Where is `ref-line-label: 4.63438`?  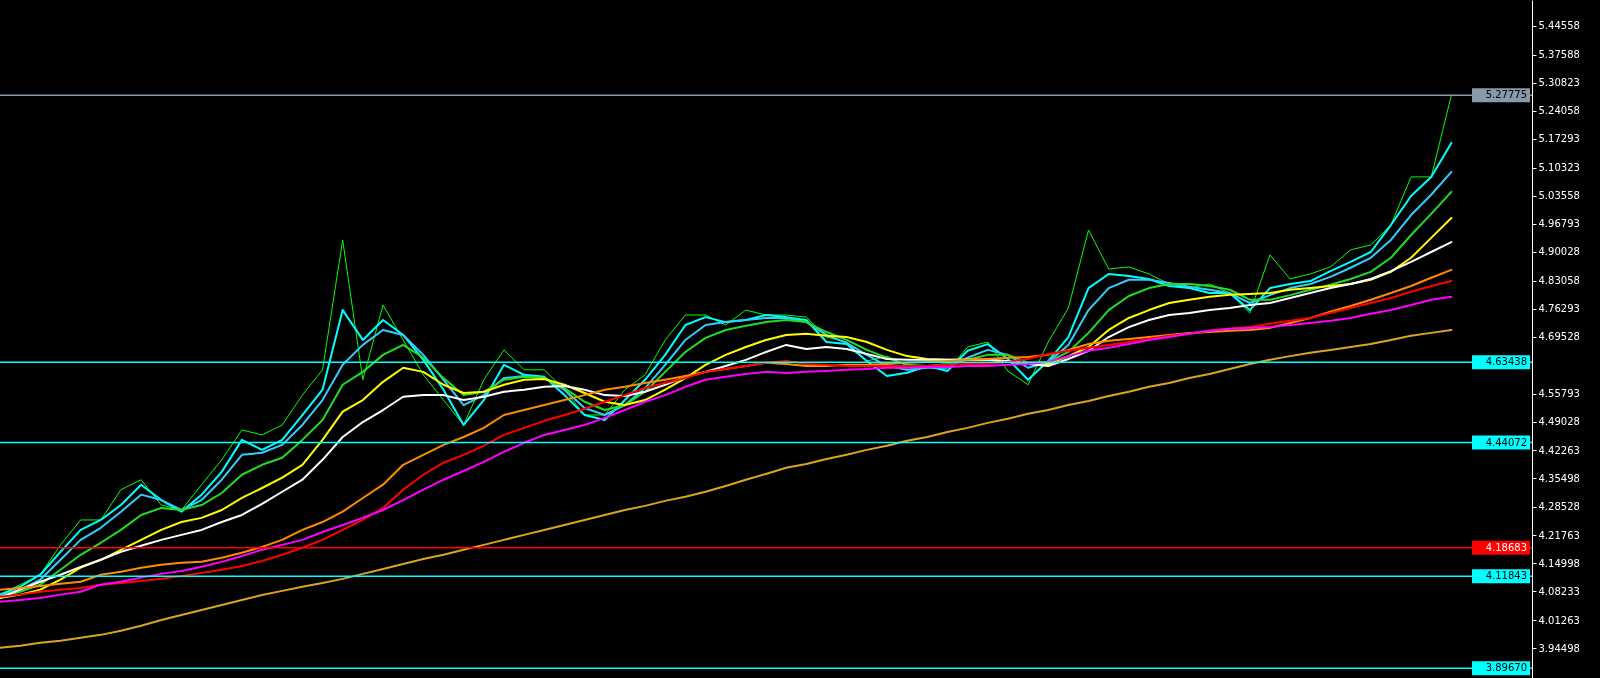 ref-line-label: 4.63438 is located at coordinates (1506, 362).